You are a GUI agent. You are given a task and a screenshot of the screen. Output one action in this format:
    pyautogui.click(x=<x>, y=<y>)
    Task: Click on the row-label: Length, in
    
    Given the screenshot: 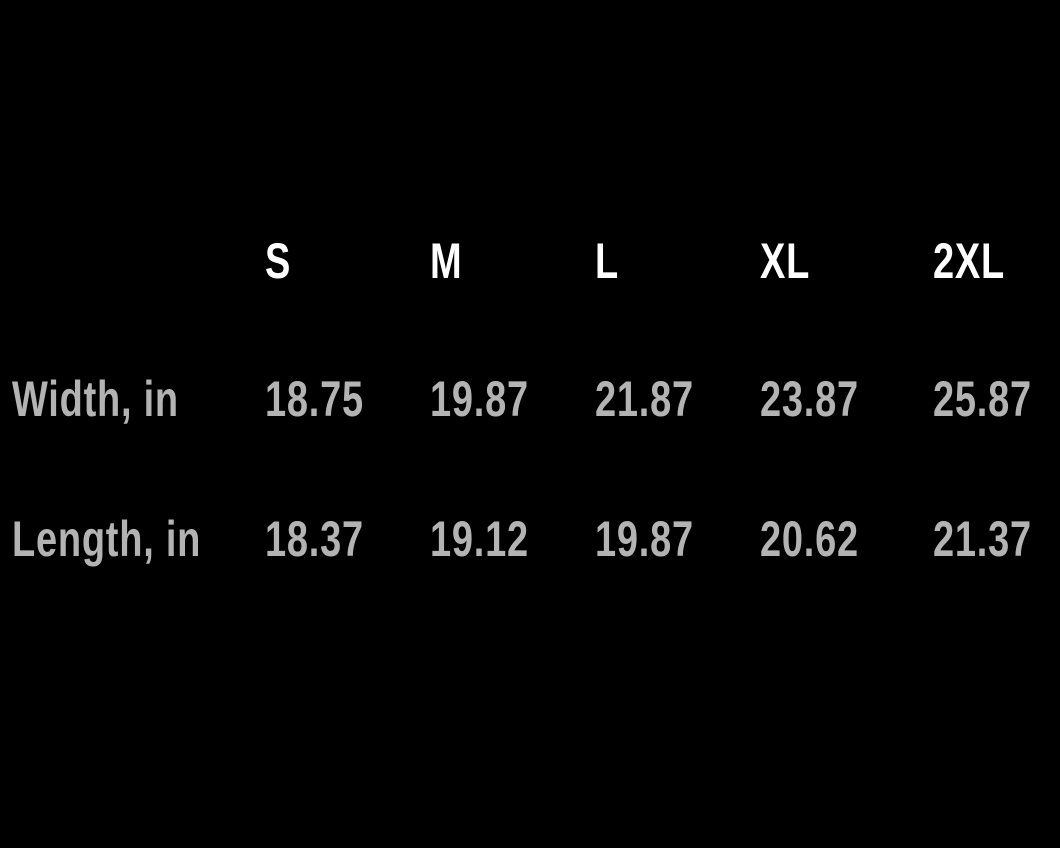 What is the action you would take?
    pyautogui.click(x=107, y=539)
    